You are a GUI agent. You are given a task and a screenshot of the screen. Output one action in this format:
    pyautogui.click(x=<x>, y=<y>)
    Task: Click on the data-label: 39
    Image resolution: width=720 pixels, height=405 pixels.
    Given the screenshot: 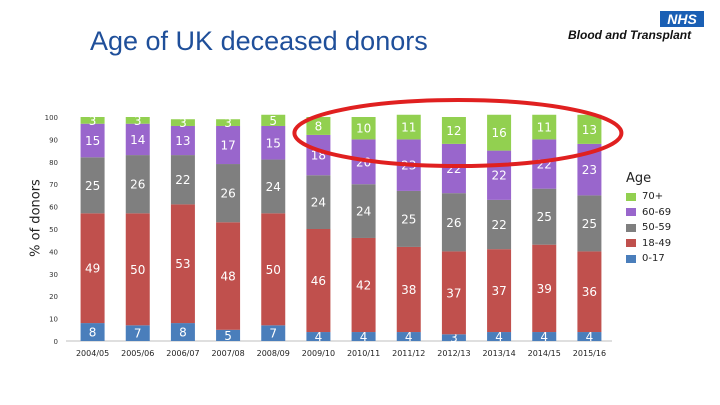 What is the action you would take?
    pyautogui.click(x=544, y=289)
    